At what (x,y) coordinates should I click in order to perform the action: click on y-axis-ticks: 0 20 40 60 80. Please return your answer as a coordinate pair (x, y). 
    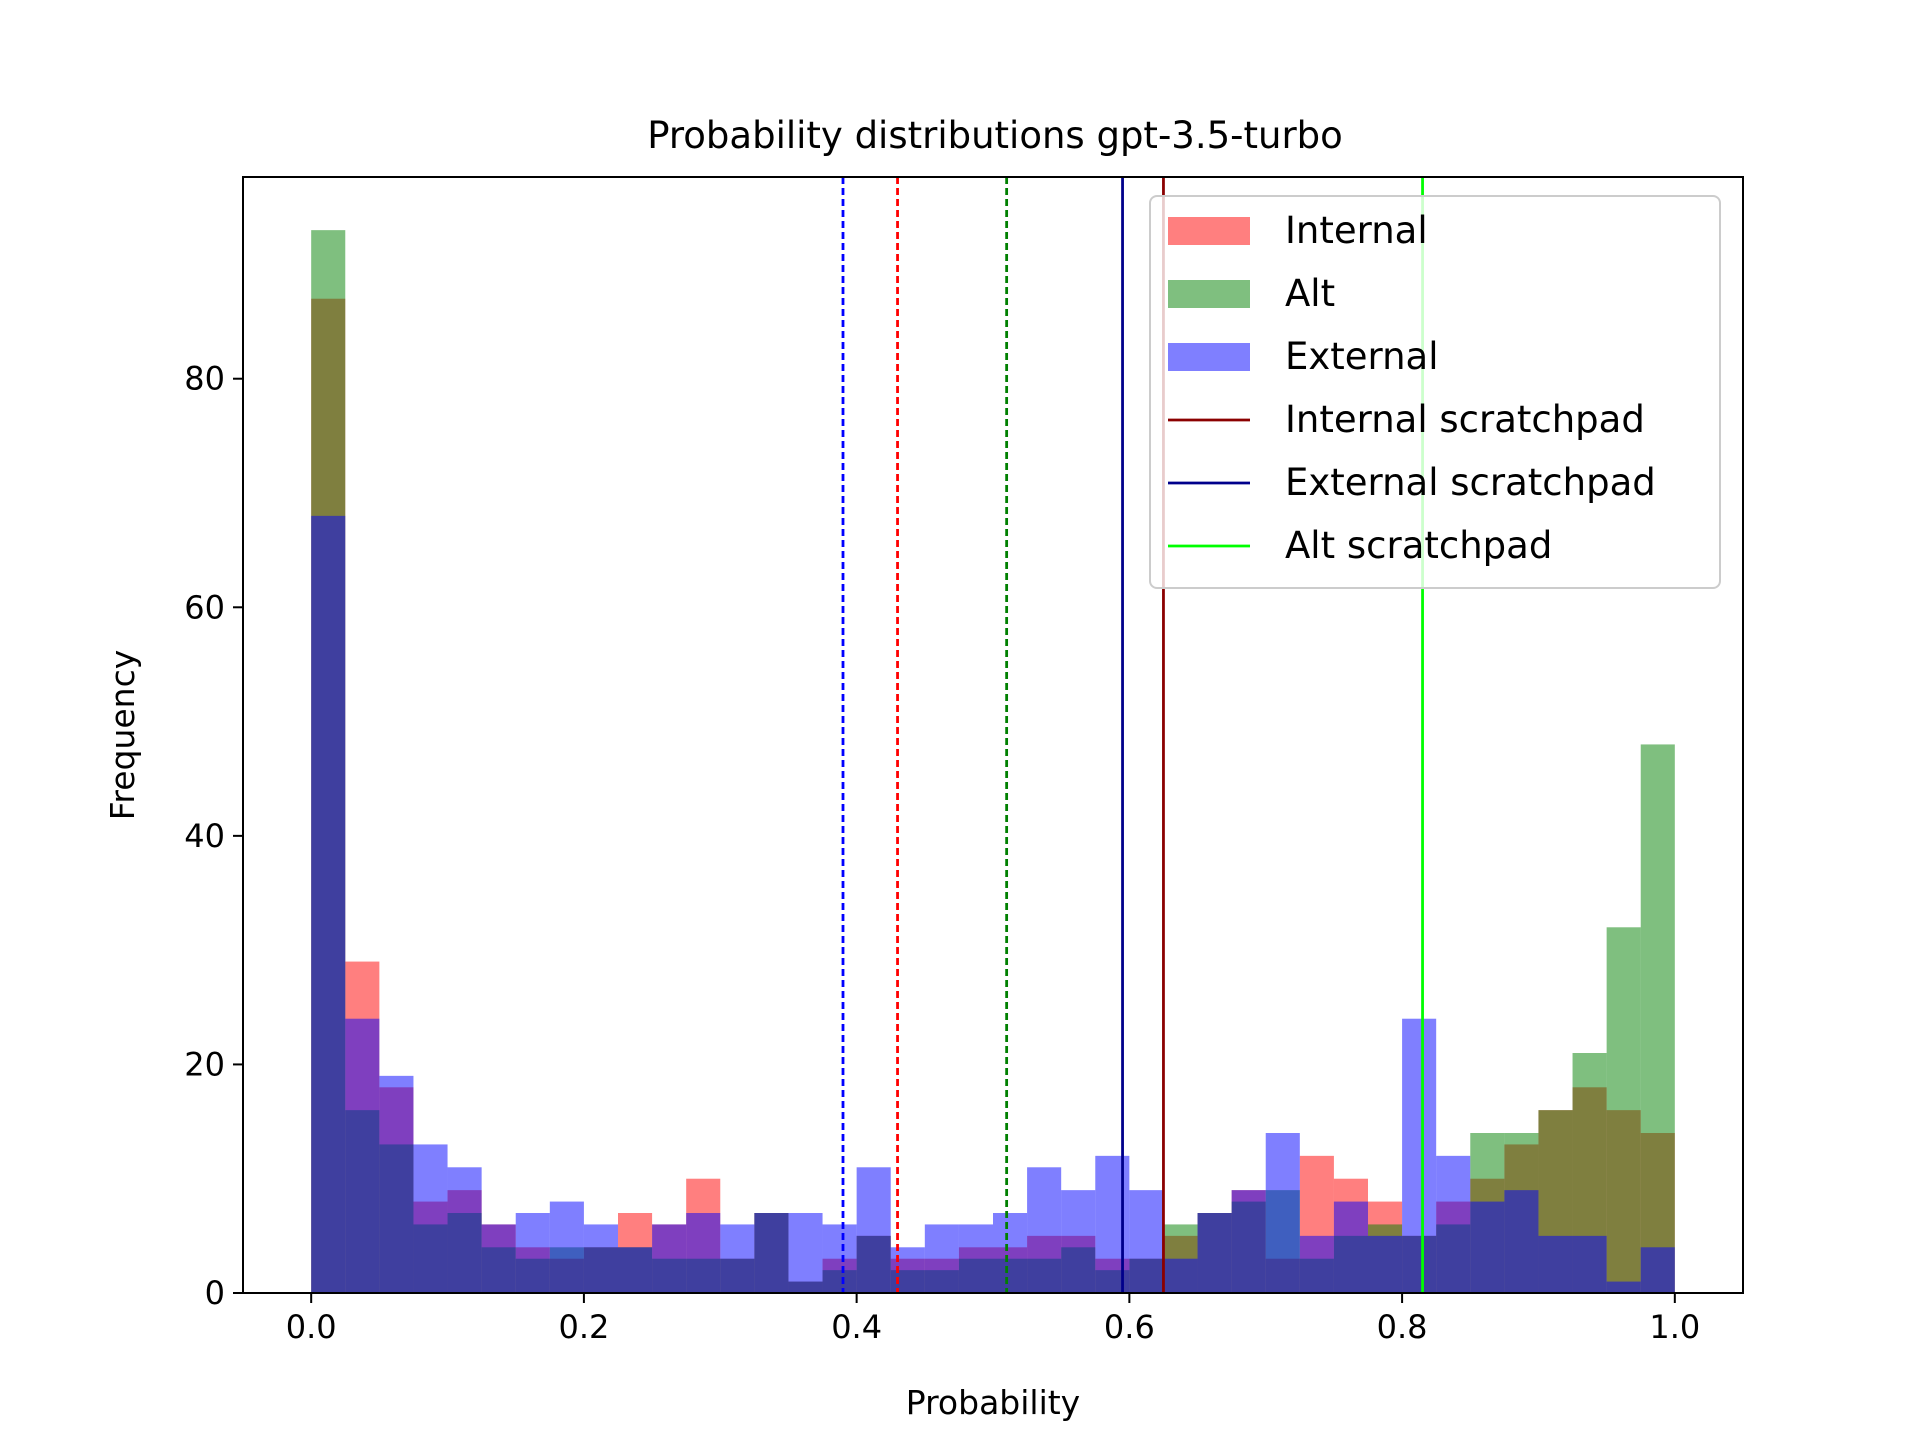
    Looking at the image, I should click on (213, 836).